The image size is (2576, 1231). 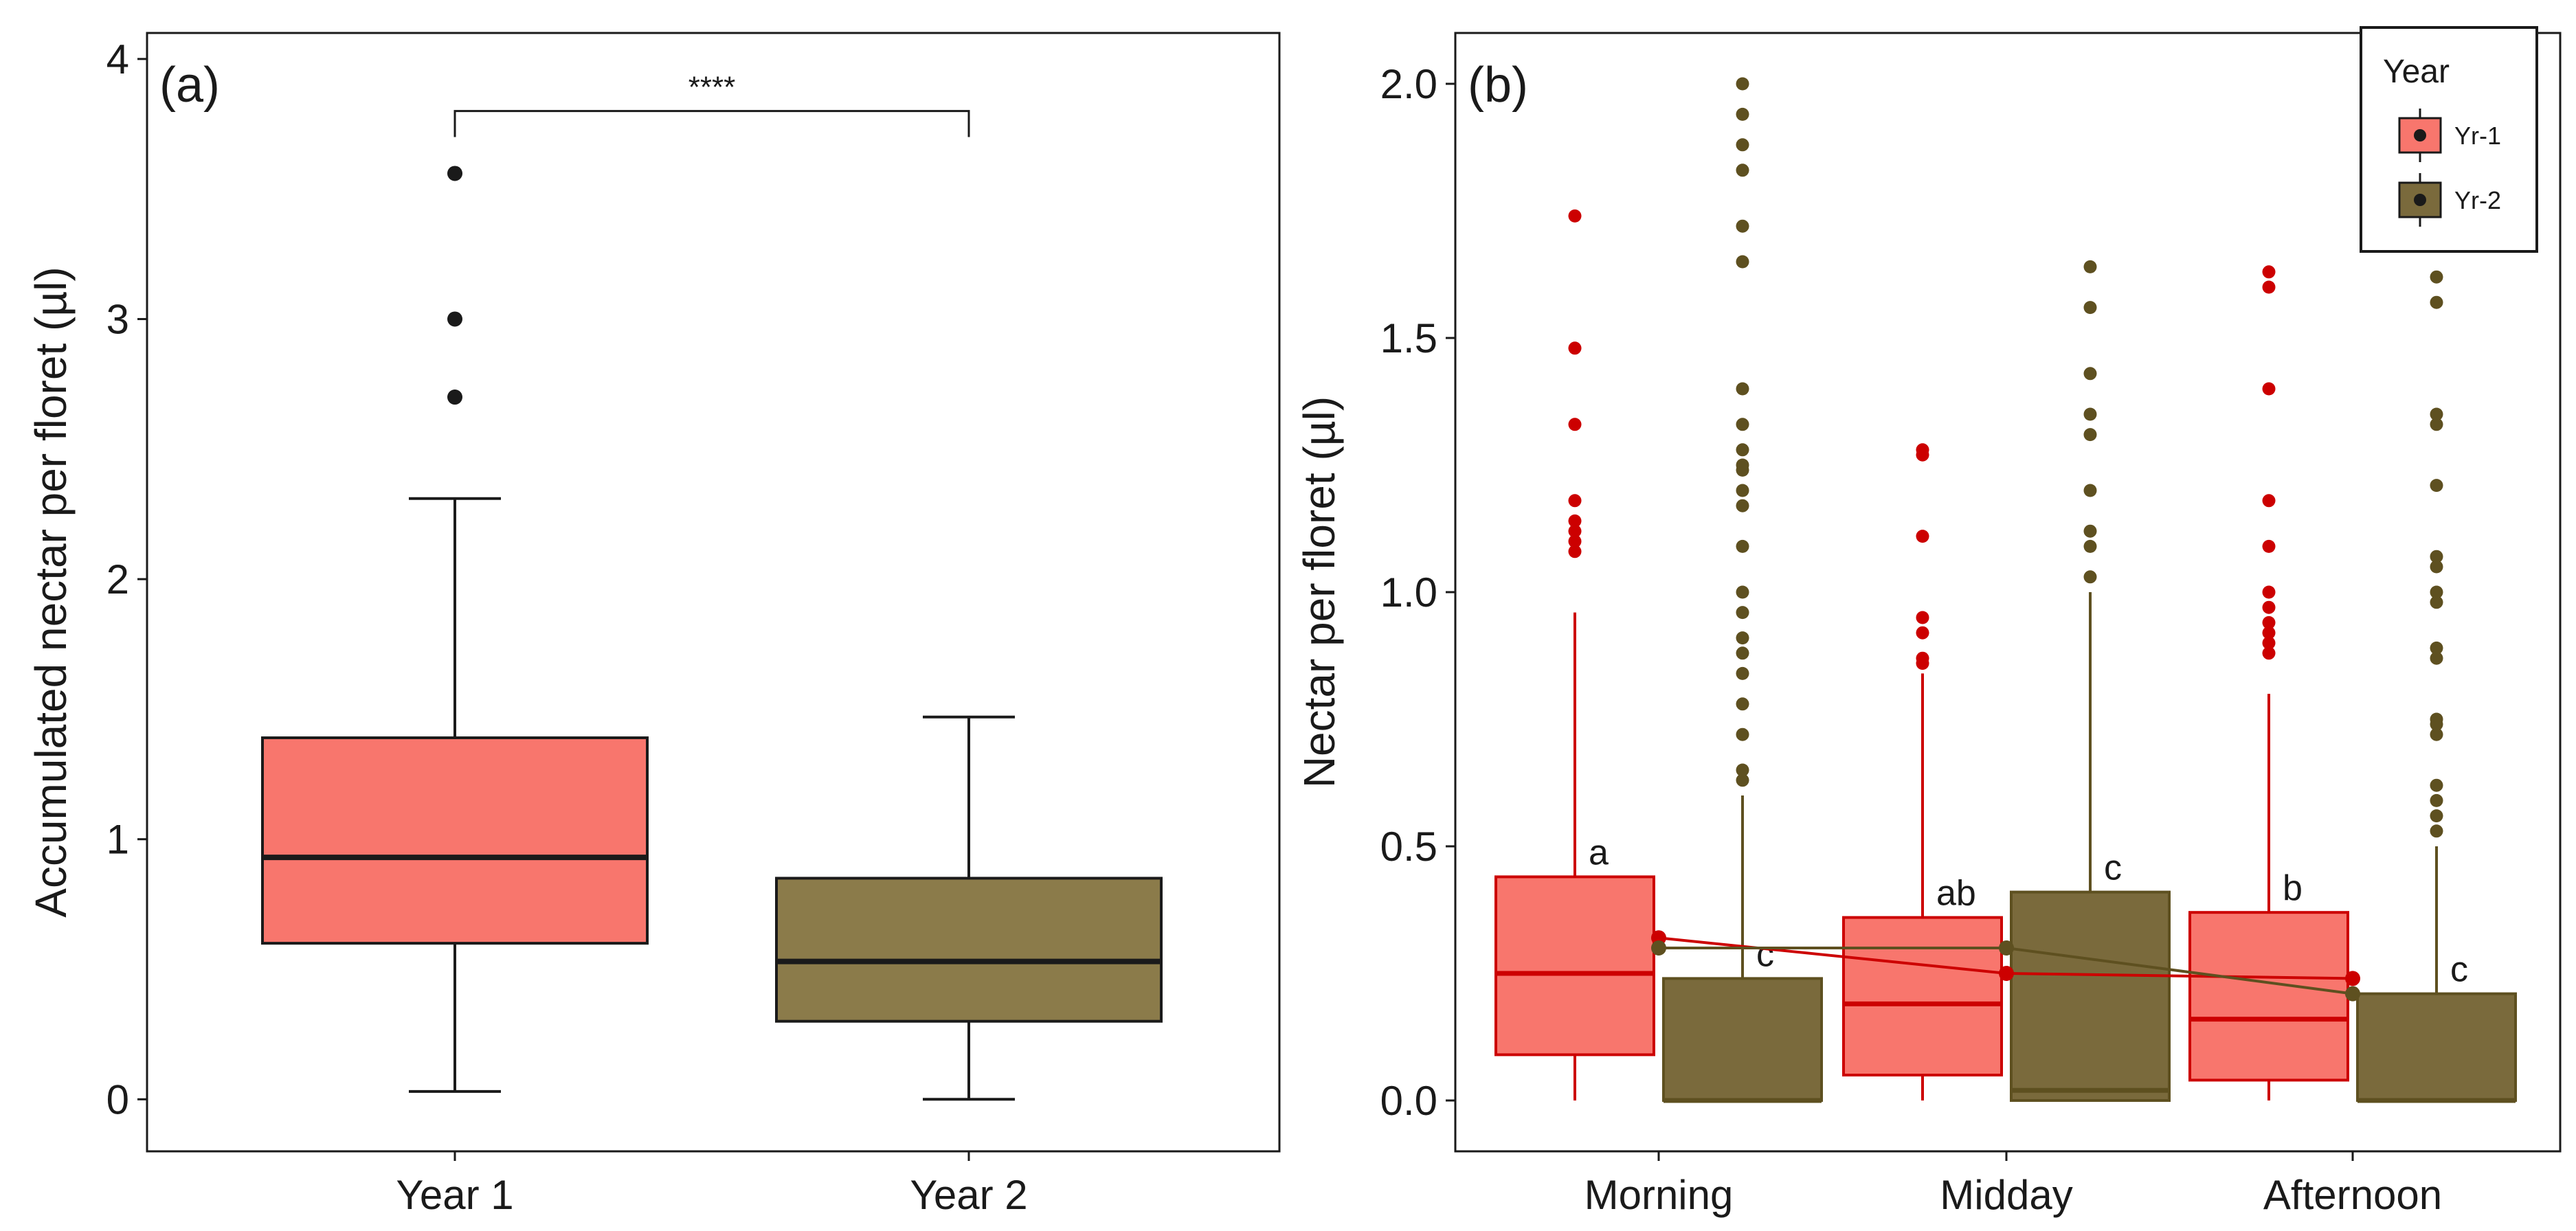 I want to click on panel-b-yr-1-box-afternoon, so click(x=2268, y=682).